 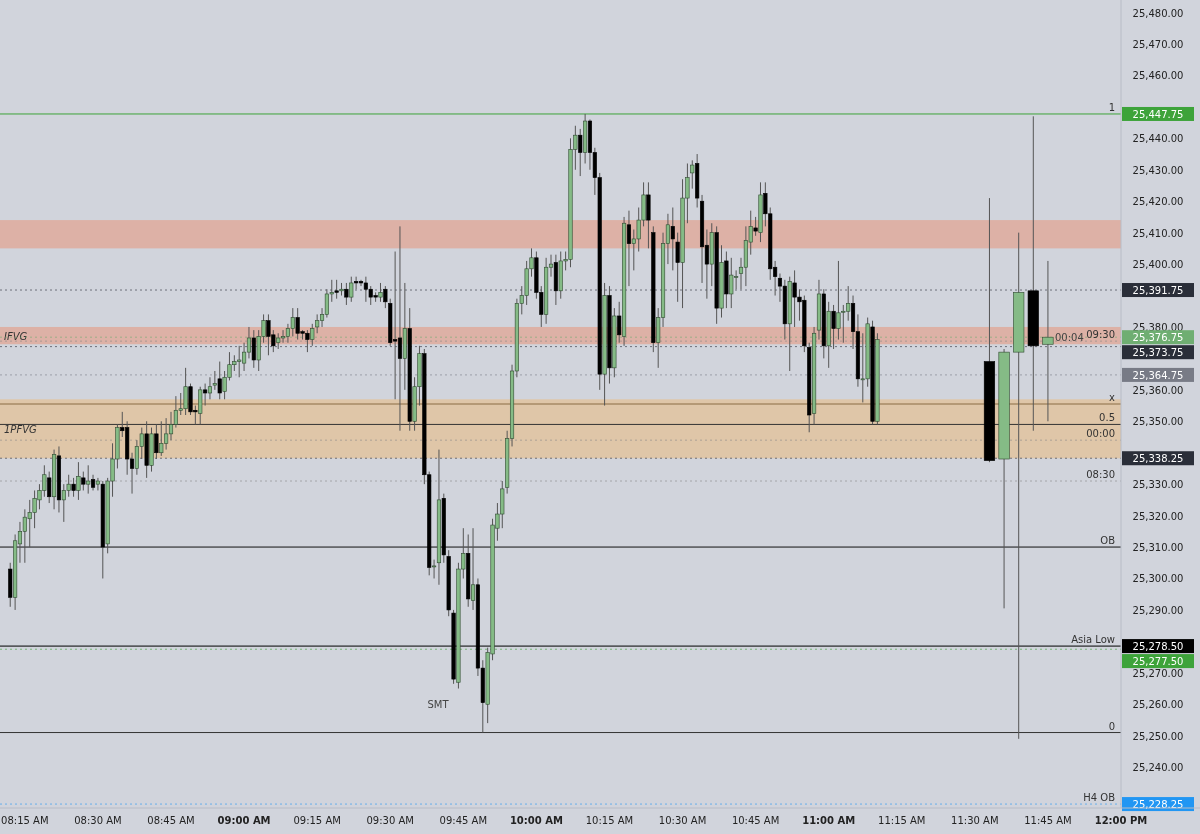 I want to click on y-tick-label: 25,410.00, so click(x=1158, y=233).